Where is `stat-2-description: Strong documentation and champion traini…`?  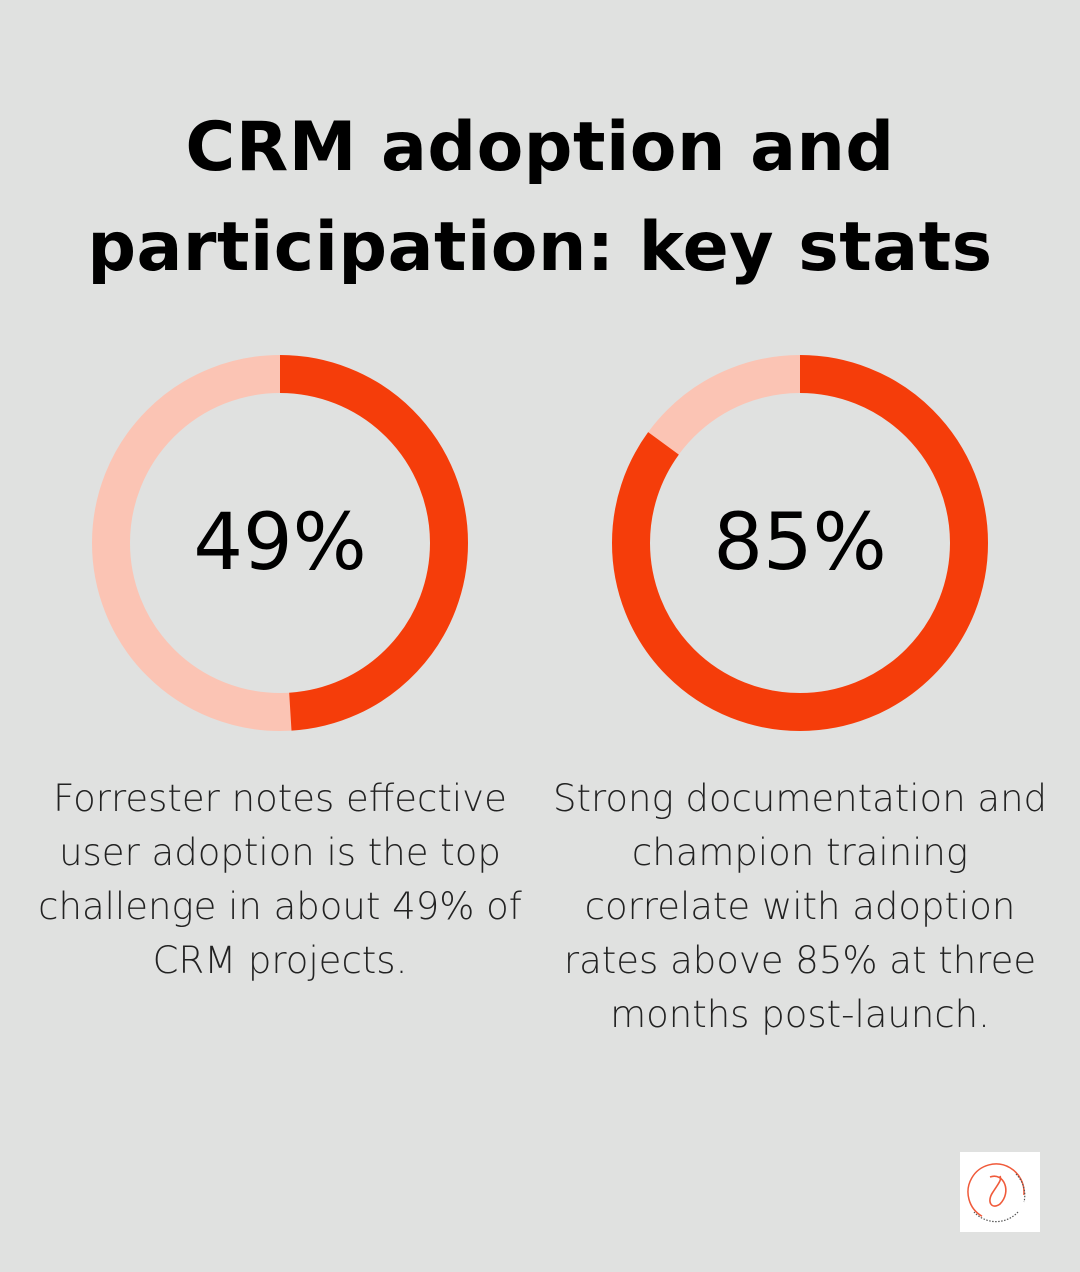
stat-2-description: Strong documentation and champion traini… is located at coordinates (800, 906).